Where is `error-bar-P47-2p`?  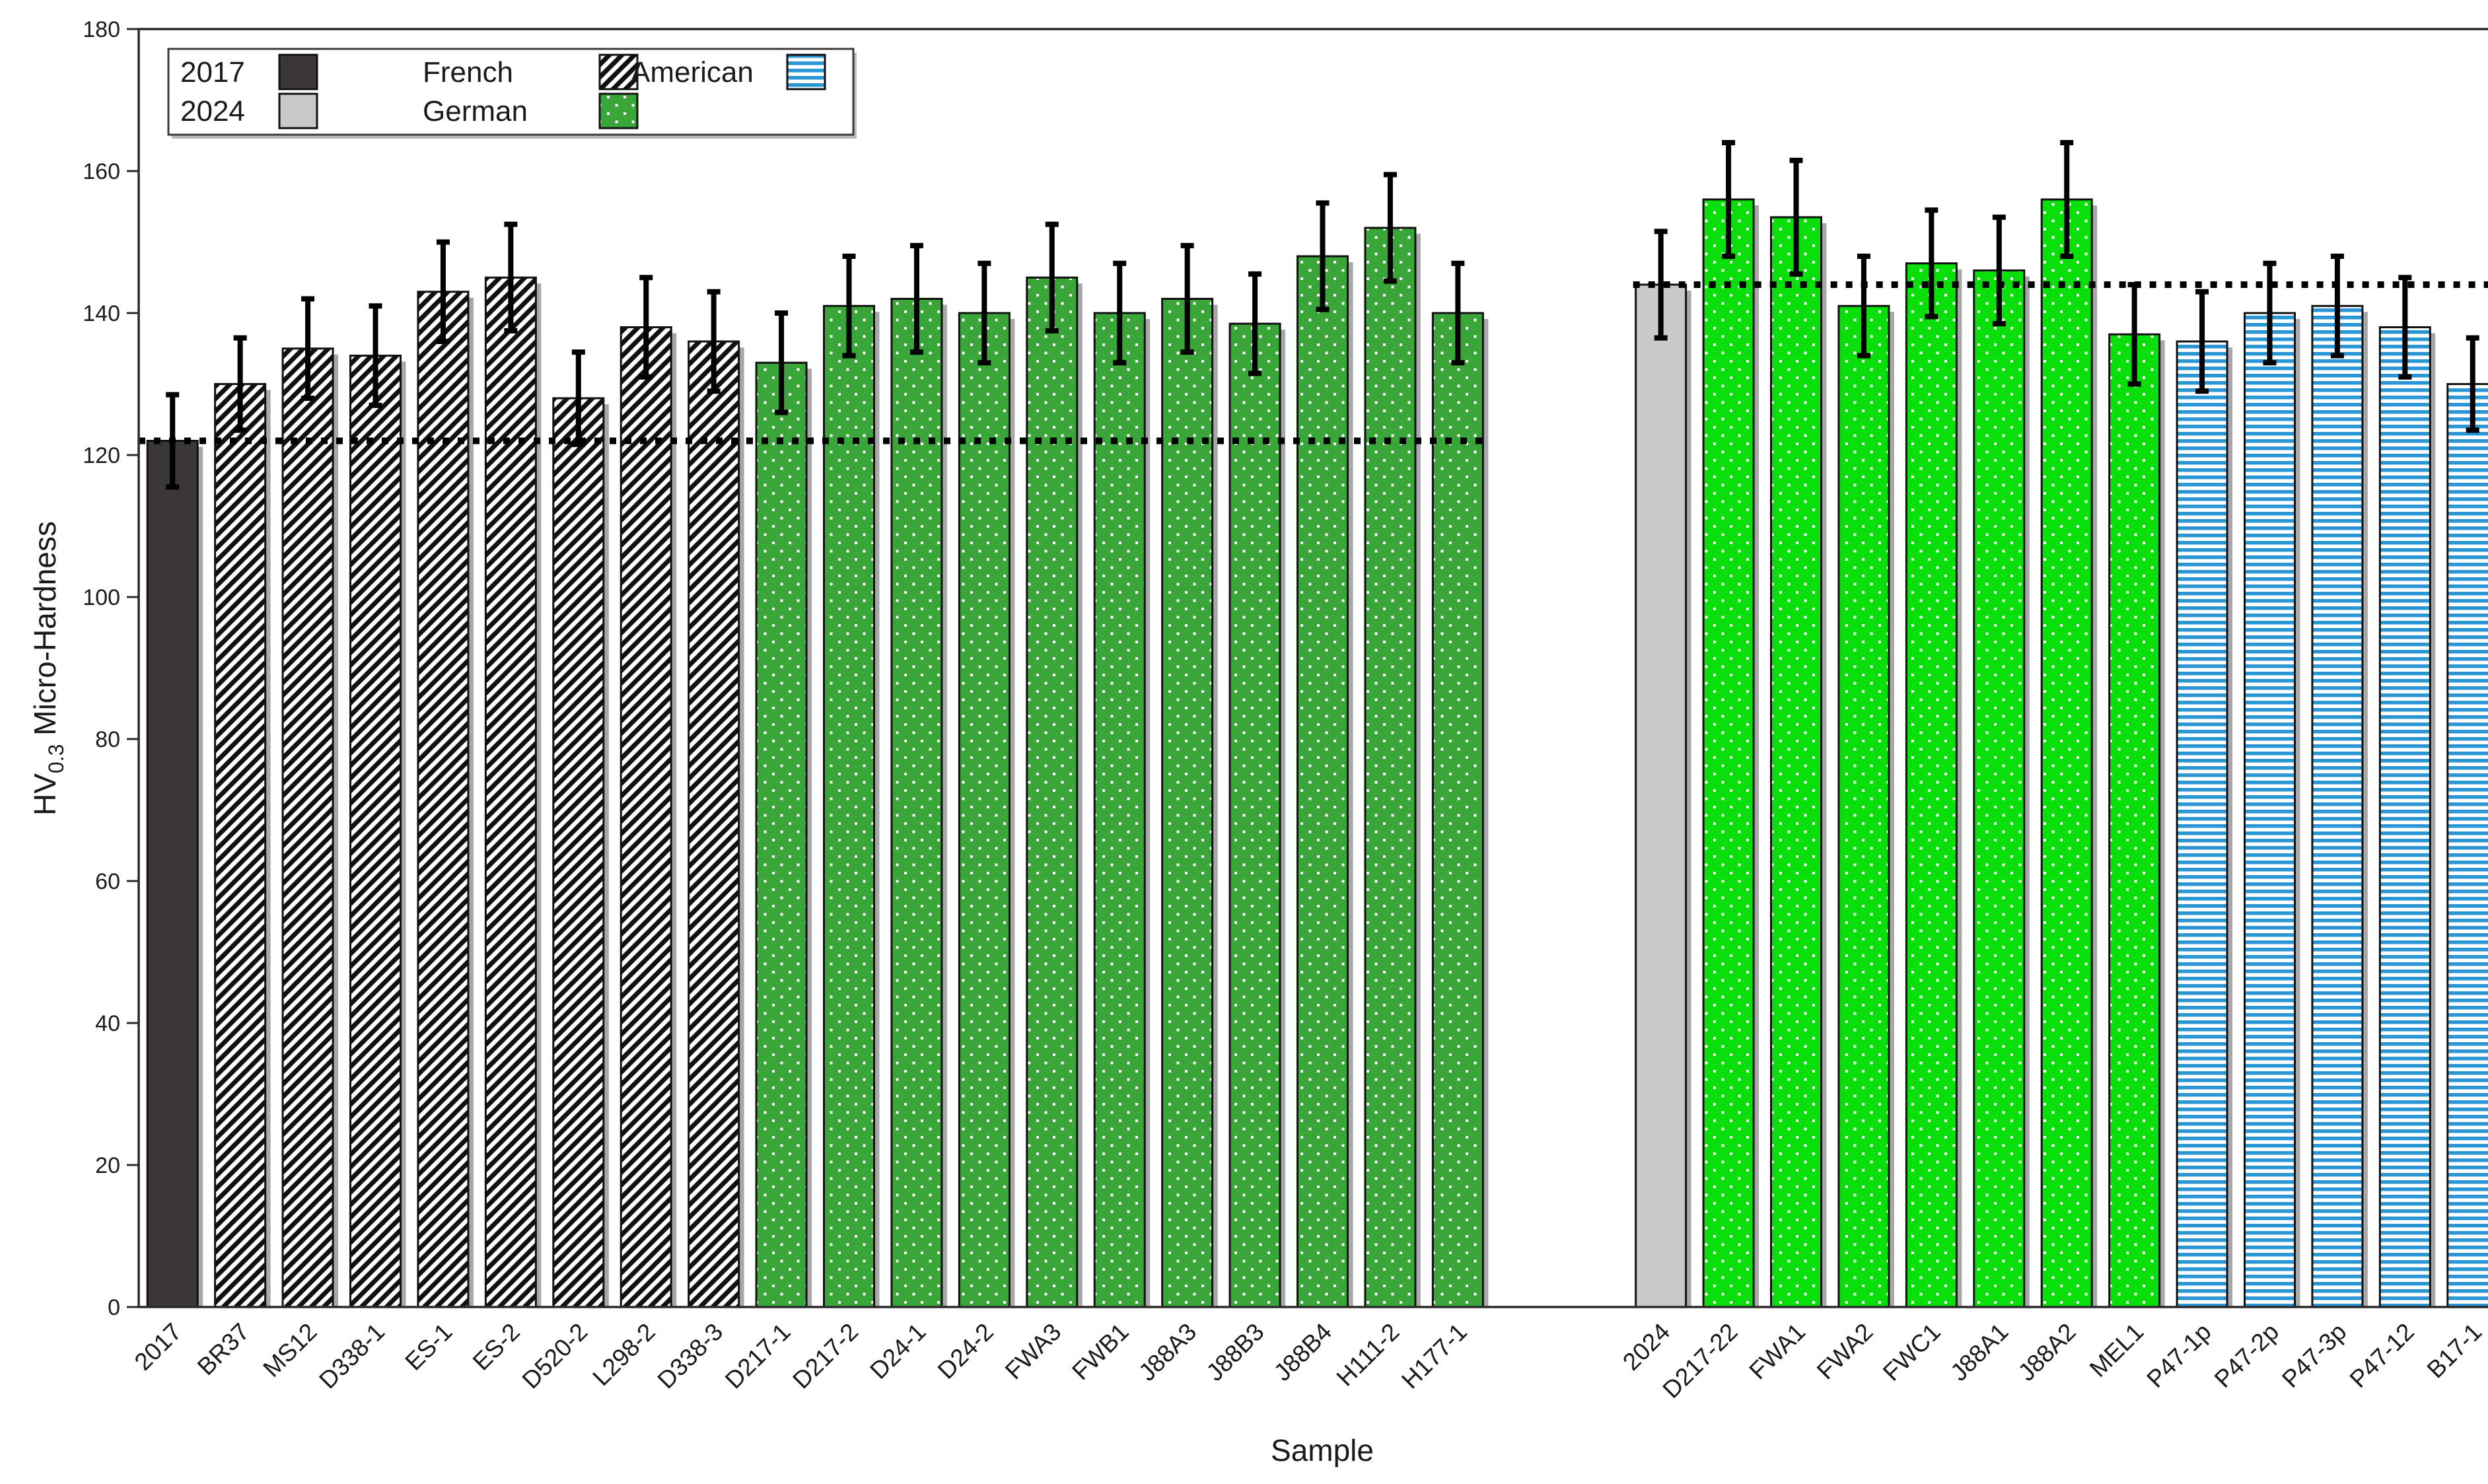 error-bar-P47-2p is located at coordinates (2270, 313).